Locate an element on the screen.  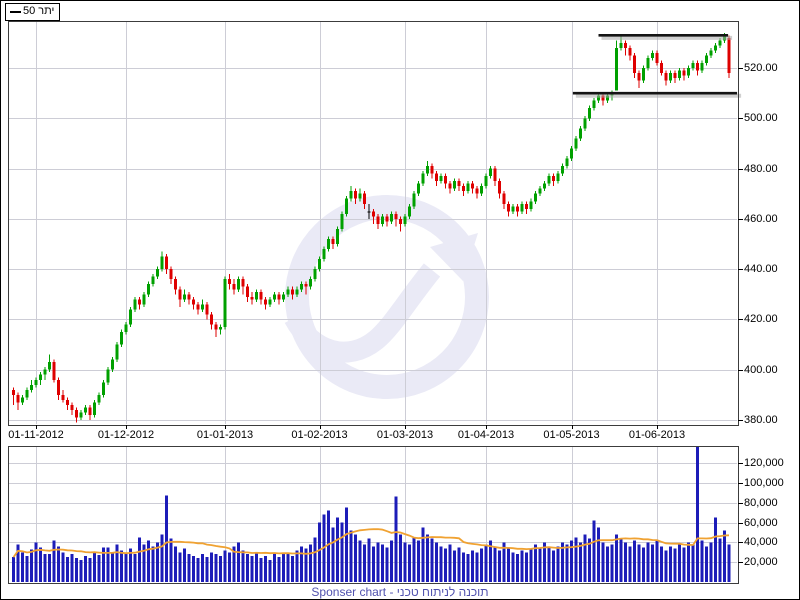
date-tick-label: 01-02-2013 is located at coordinates (319, 435).